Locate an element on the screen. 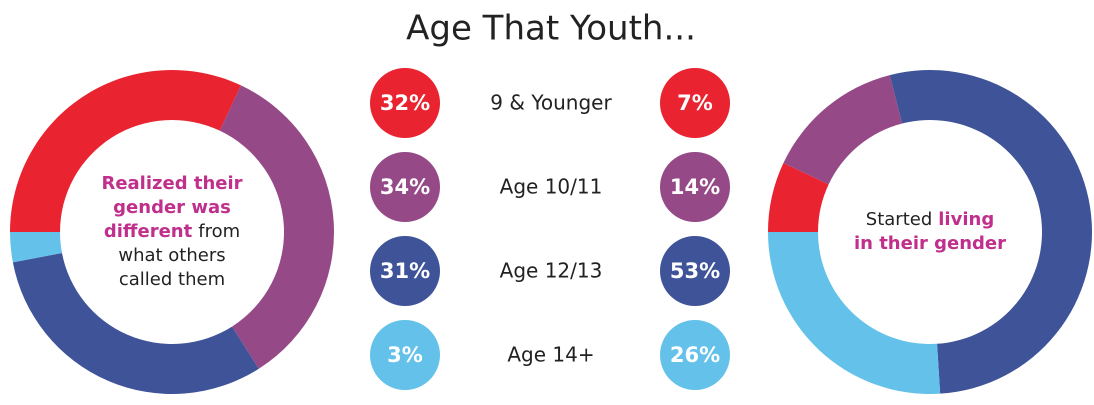  category-label: Age 10/11 is located at coordinates (551, 187).